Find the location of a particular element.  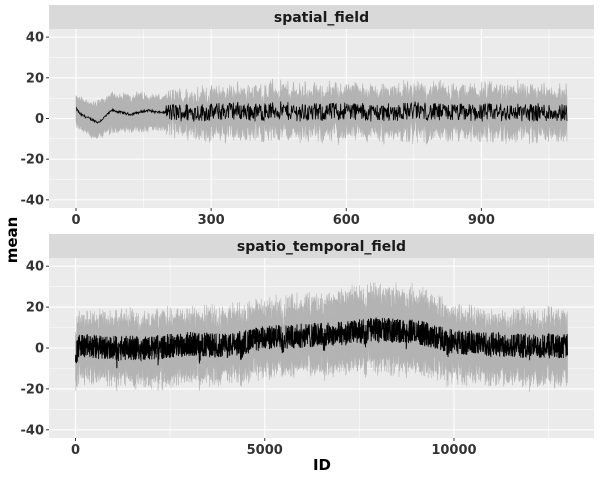

strip-title: spatial_field is located at coordinates (321, 18).